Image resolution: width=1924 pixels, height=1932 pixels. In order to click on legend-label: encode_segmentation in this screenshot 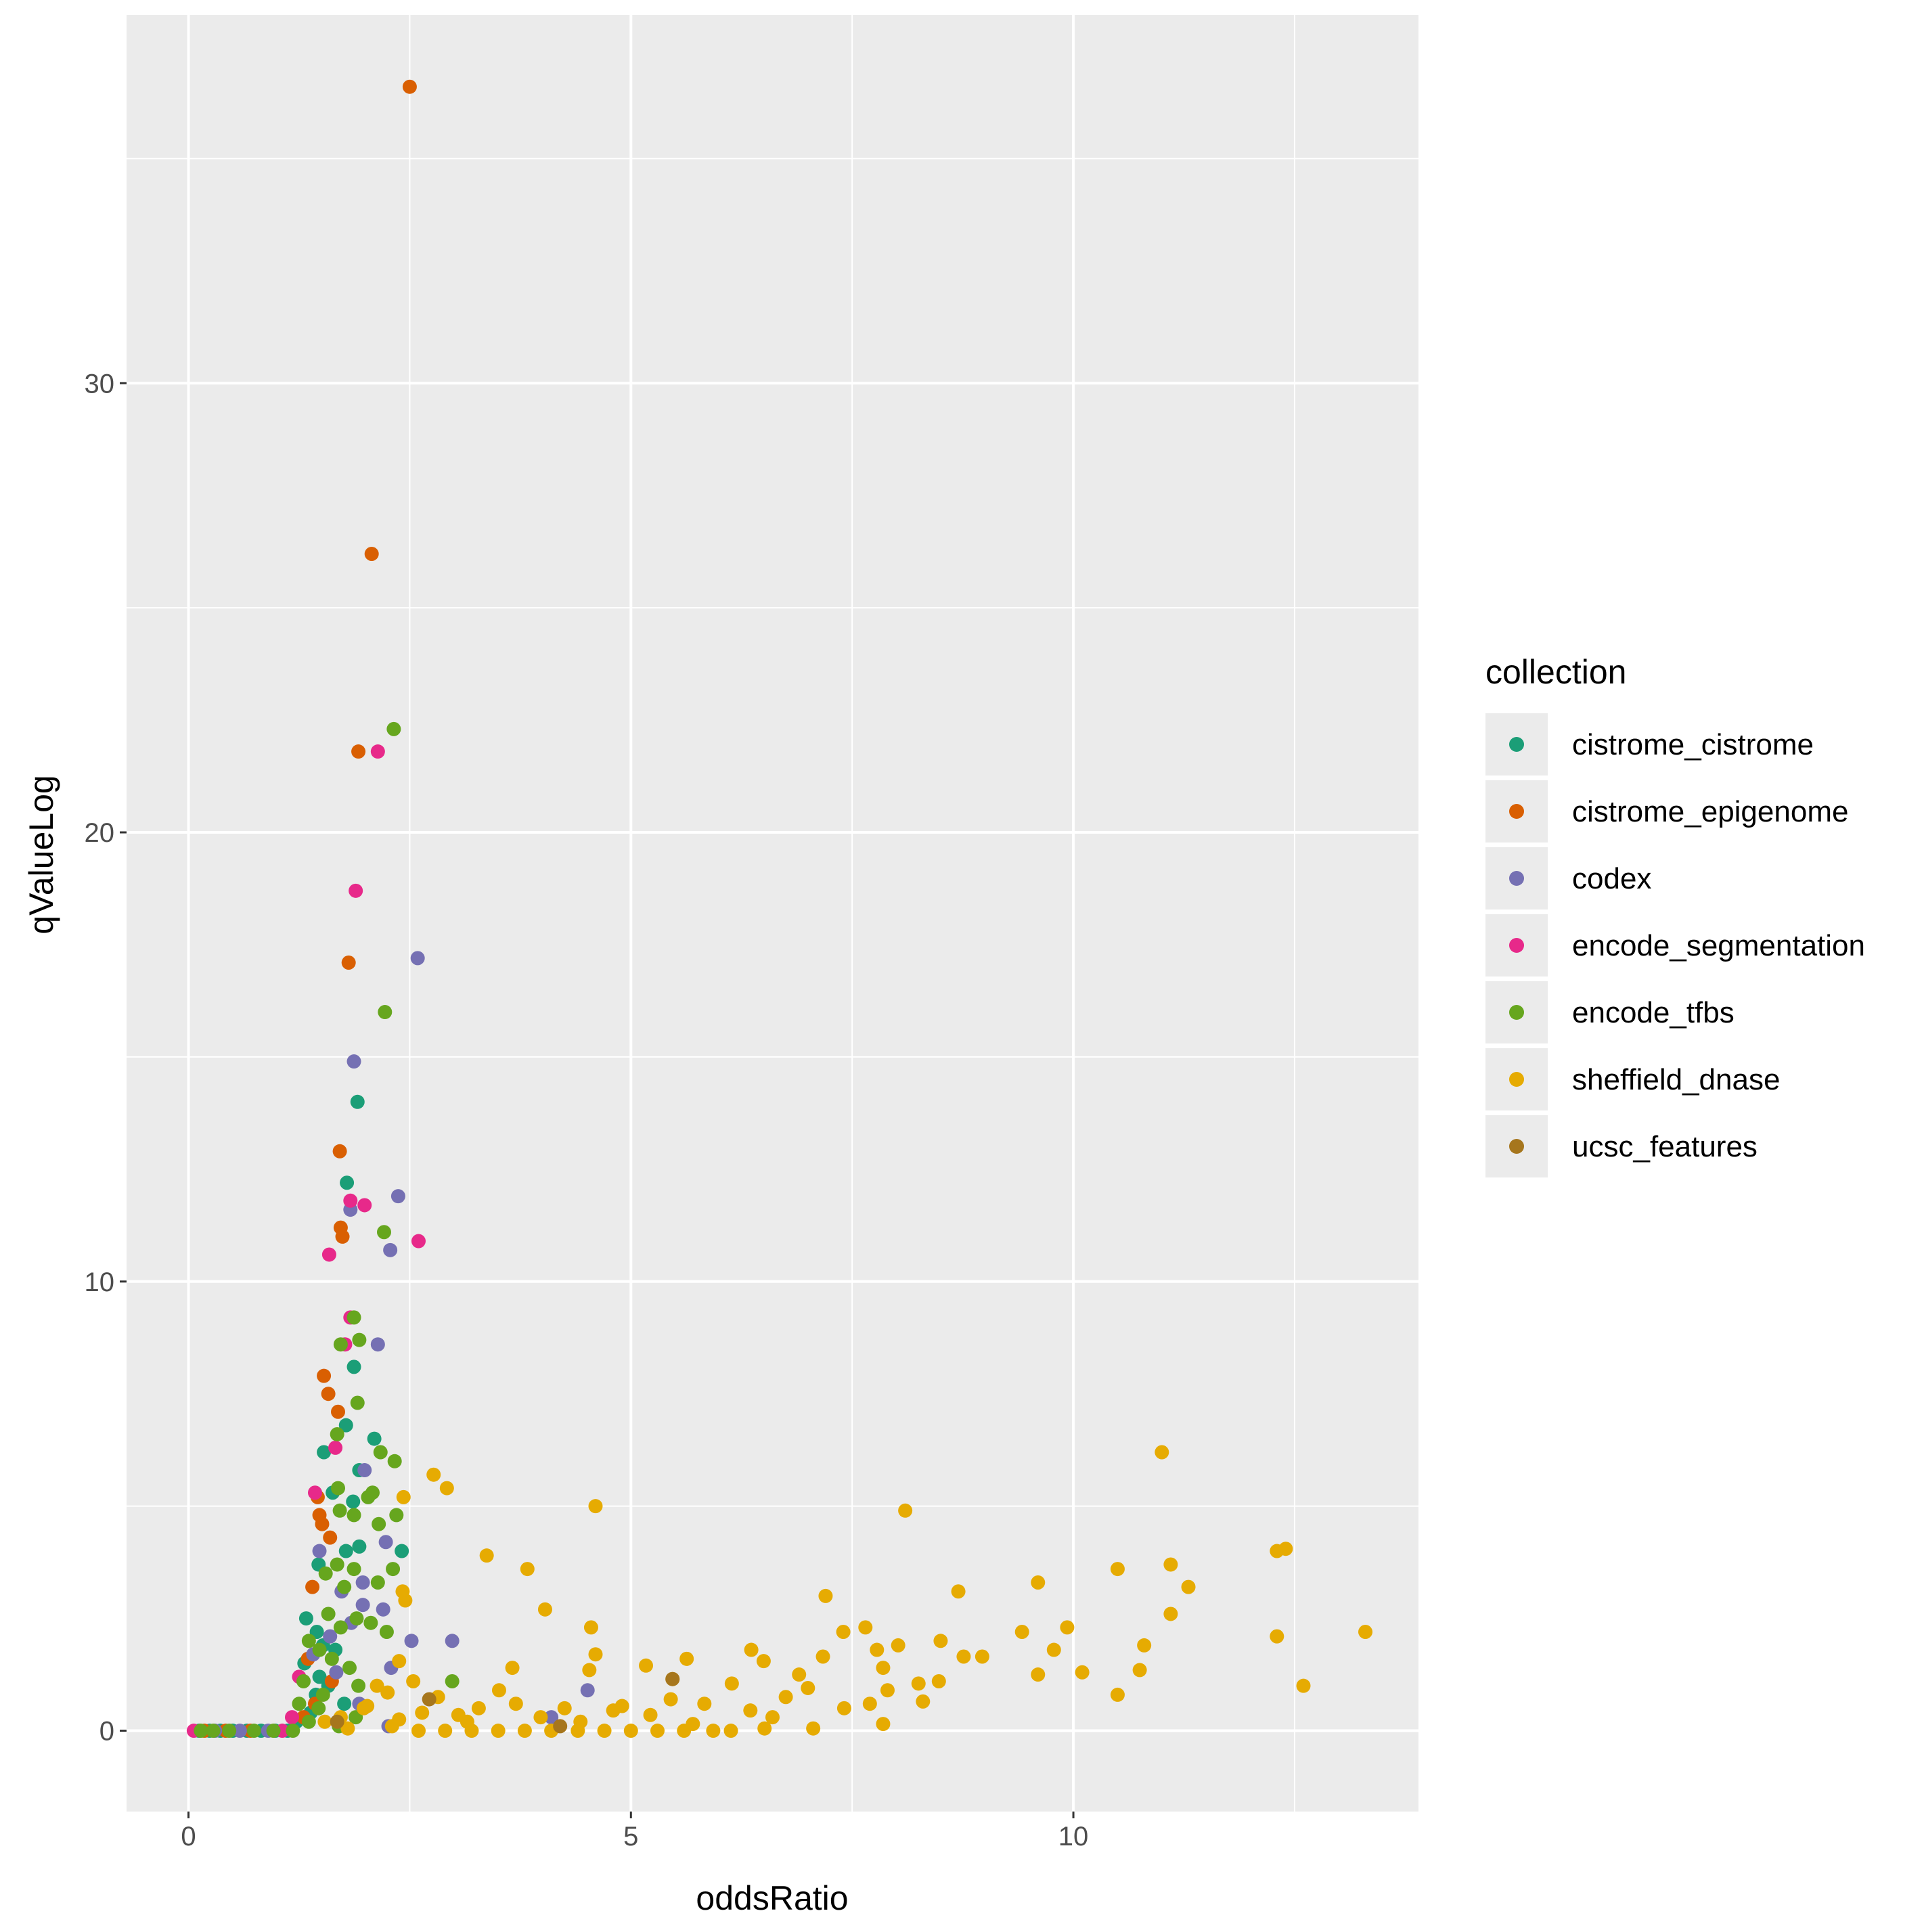, I will do `click(1718, 945)`.